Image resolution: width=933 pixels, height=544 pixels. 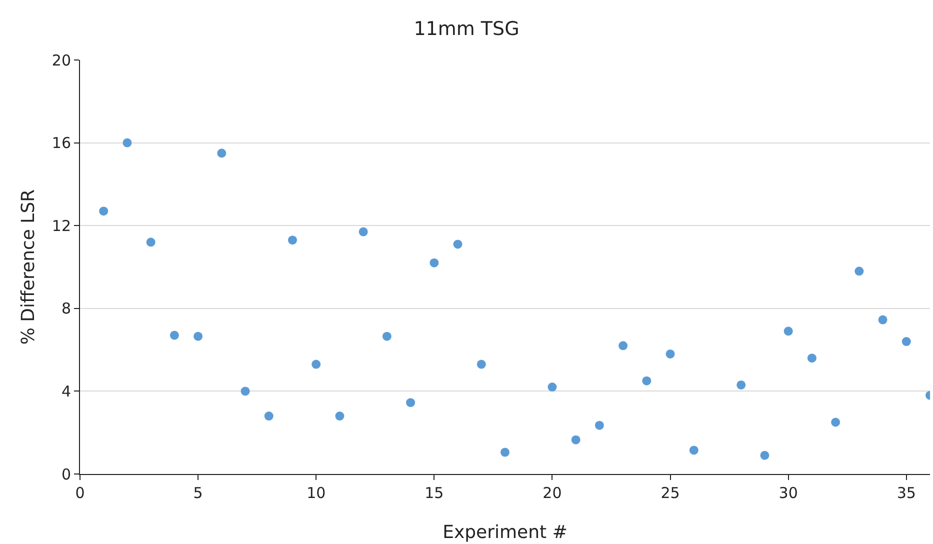 I want to click on x-tick-label: 25, so click(x=670, y=493).